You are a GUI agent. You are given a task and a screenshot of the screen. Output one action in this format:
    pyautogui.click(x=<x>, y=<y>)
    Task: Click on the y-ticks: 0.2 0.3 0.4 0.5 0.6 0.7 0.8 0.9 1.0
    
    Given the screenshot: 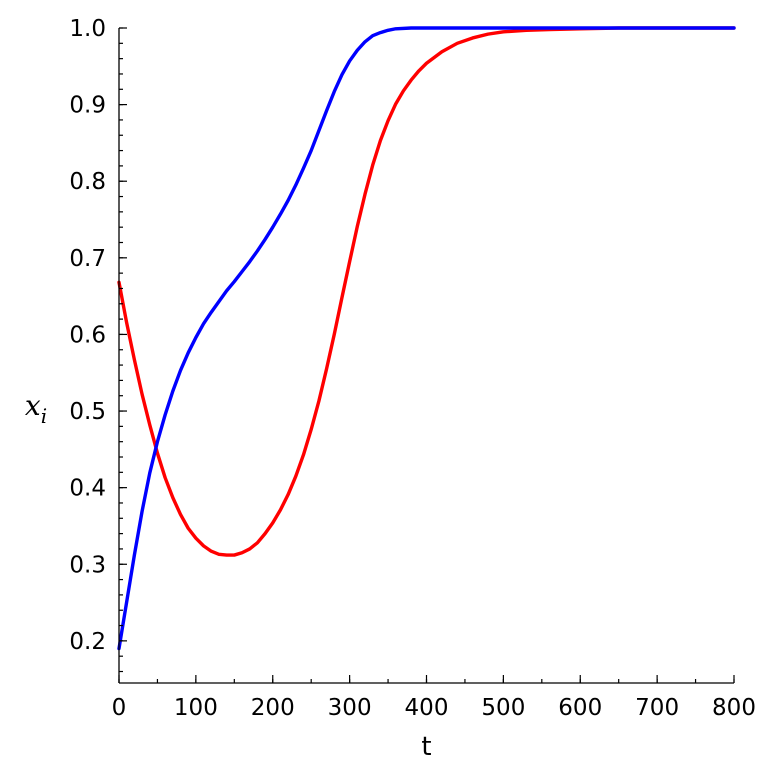 What is the action you would take?
    pyautogui.click(x=98, y=344)
    